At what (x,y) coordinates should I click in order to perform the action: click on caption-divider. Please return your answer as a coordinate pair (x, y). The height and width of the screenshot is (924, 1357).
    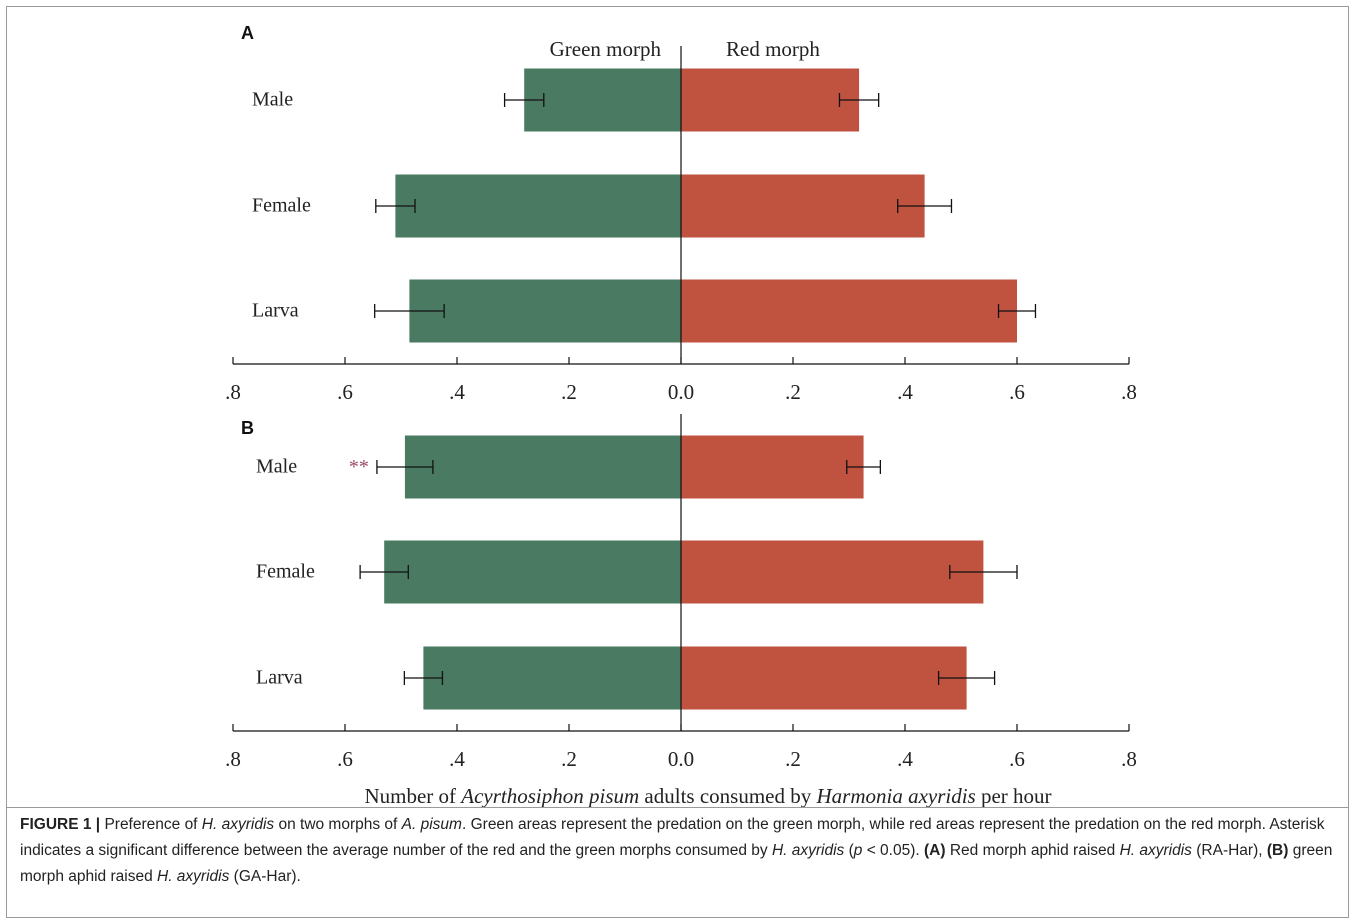
    Looking at the image, I should click on (677, 807).